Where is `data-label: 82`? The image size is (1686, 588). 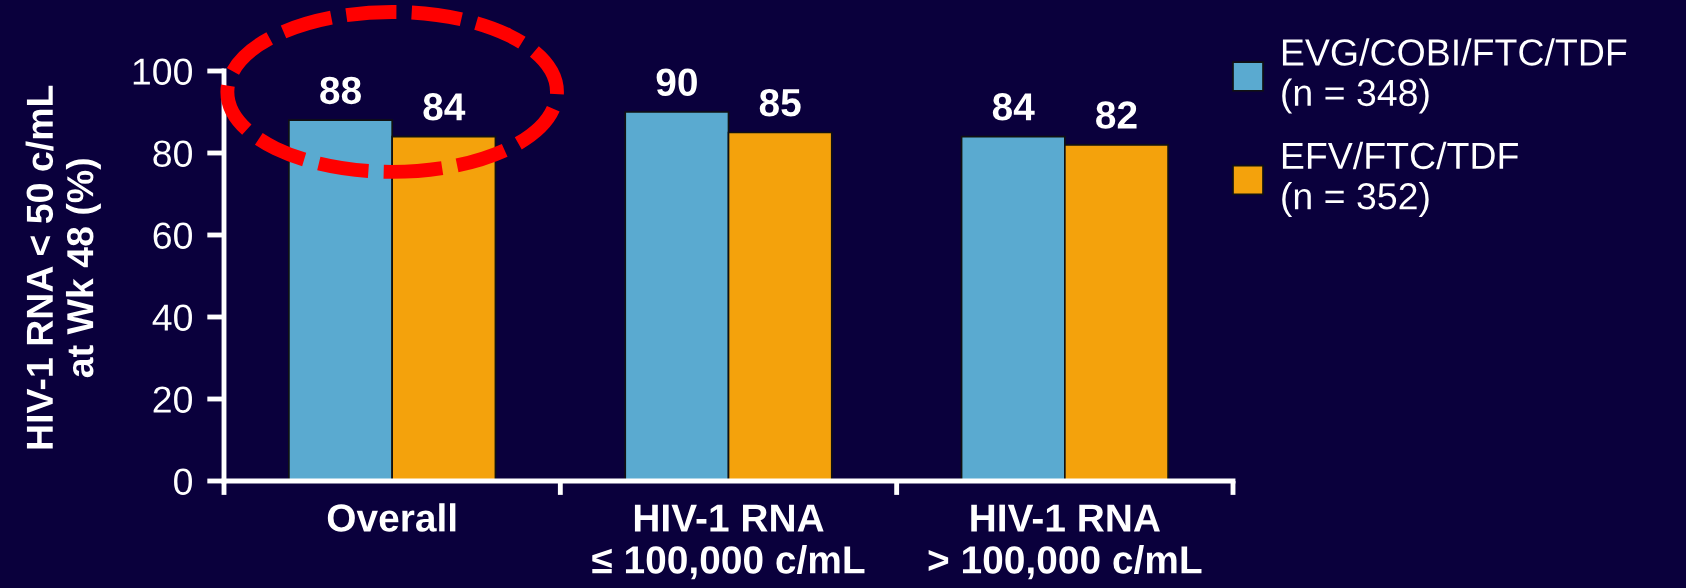 data-label: 82 is located at coordinates (1116, 115).